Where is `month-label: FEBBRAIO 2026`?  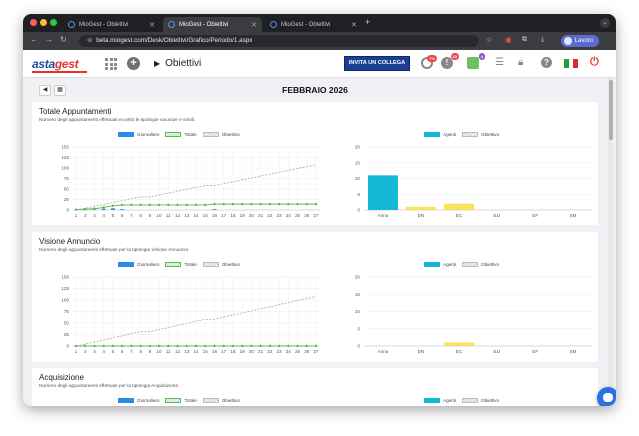 month-label: FEBBRAIO 2026 is located at coordinates (315, 90).